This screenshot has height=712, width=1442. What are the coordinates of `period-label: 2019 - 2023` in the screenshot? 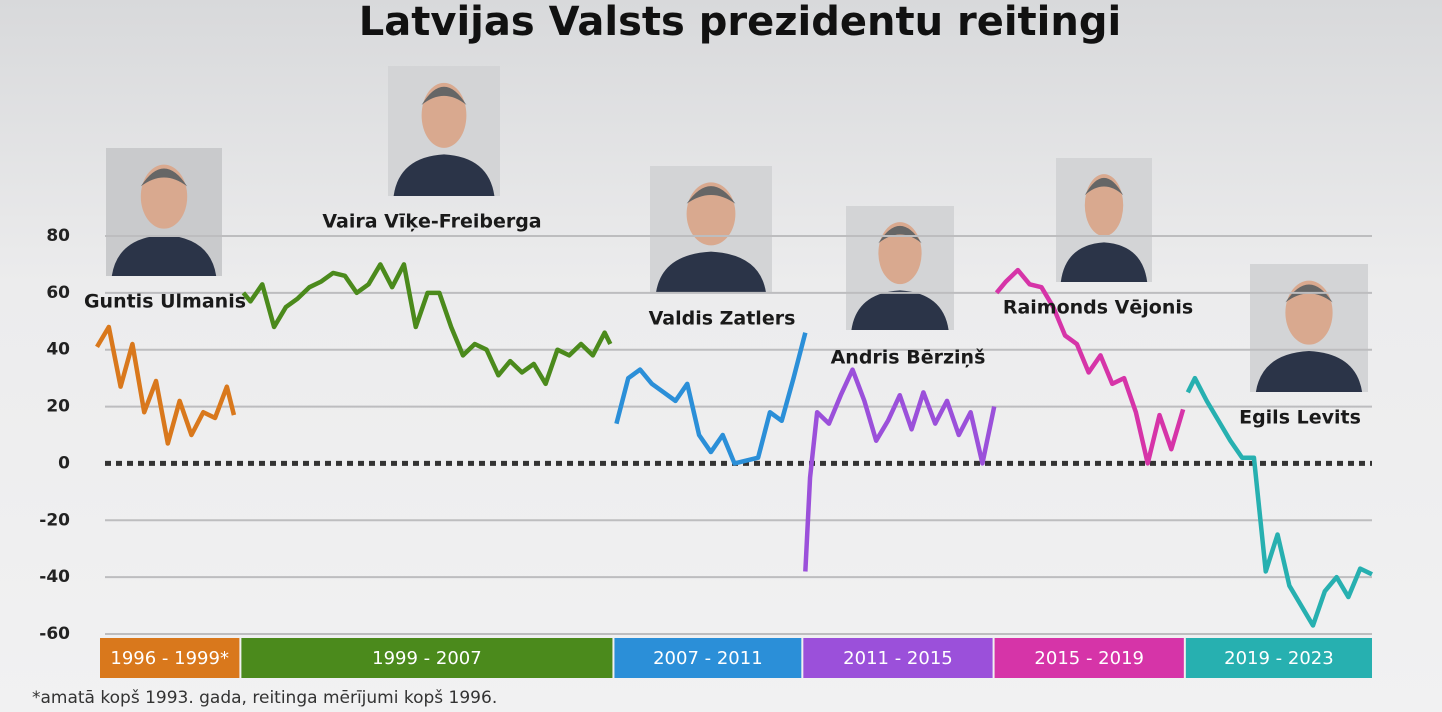 It's located at (1279, 658).